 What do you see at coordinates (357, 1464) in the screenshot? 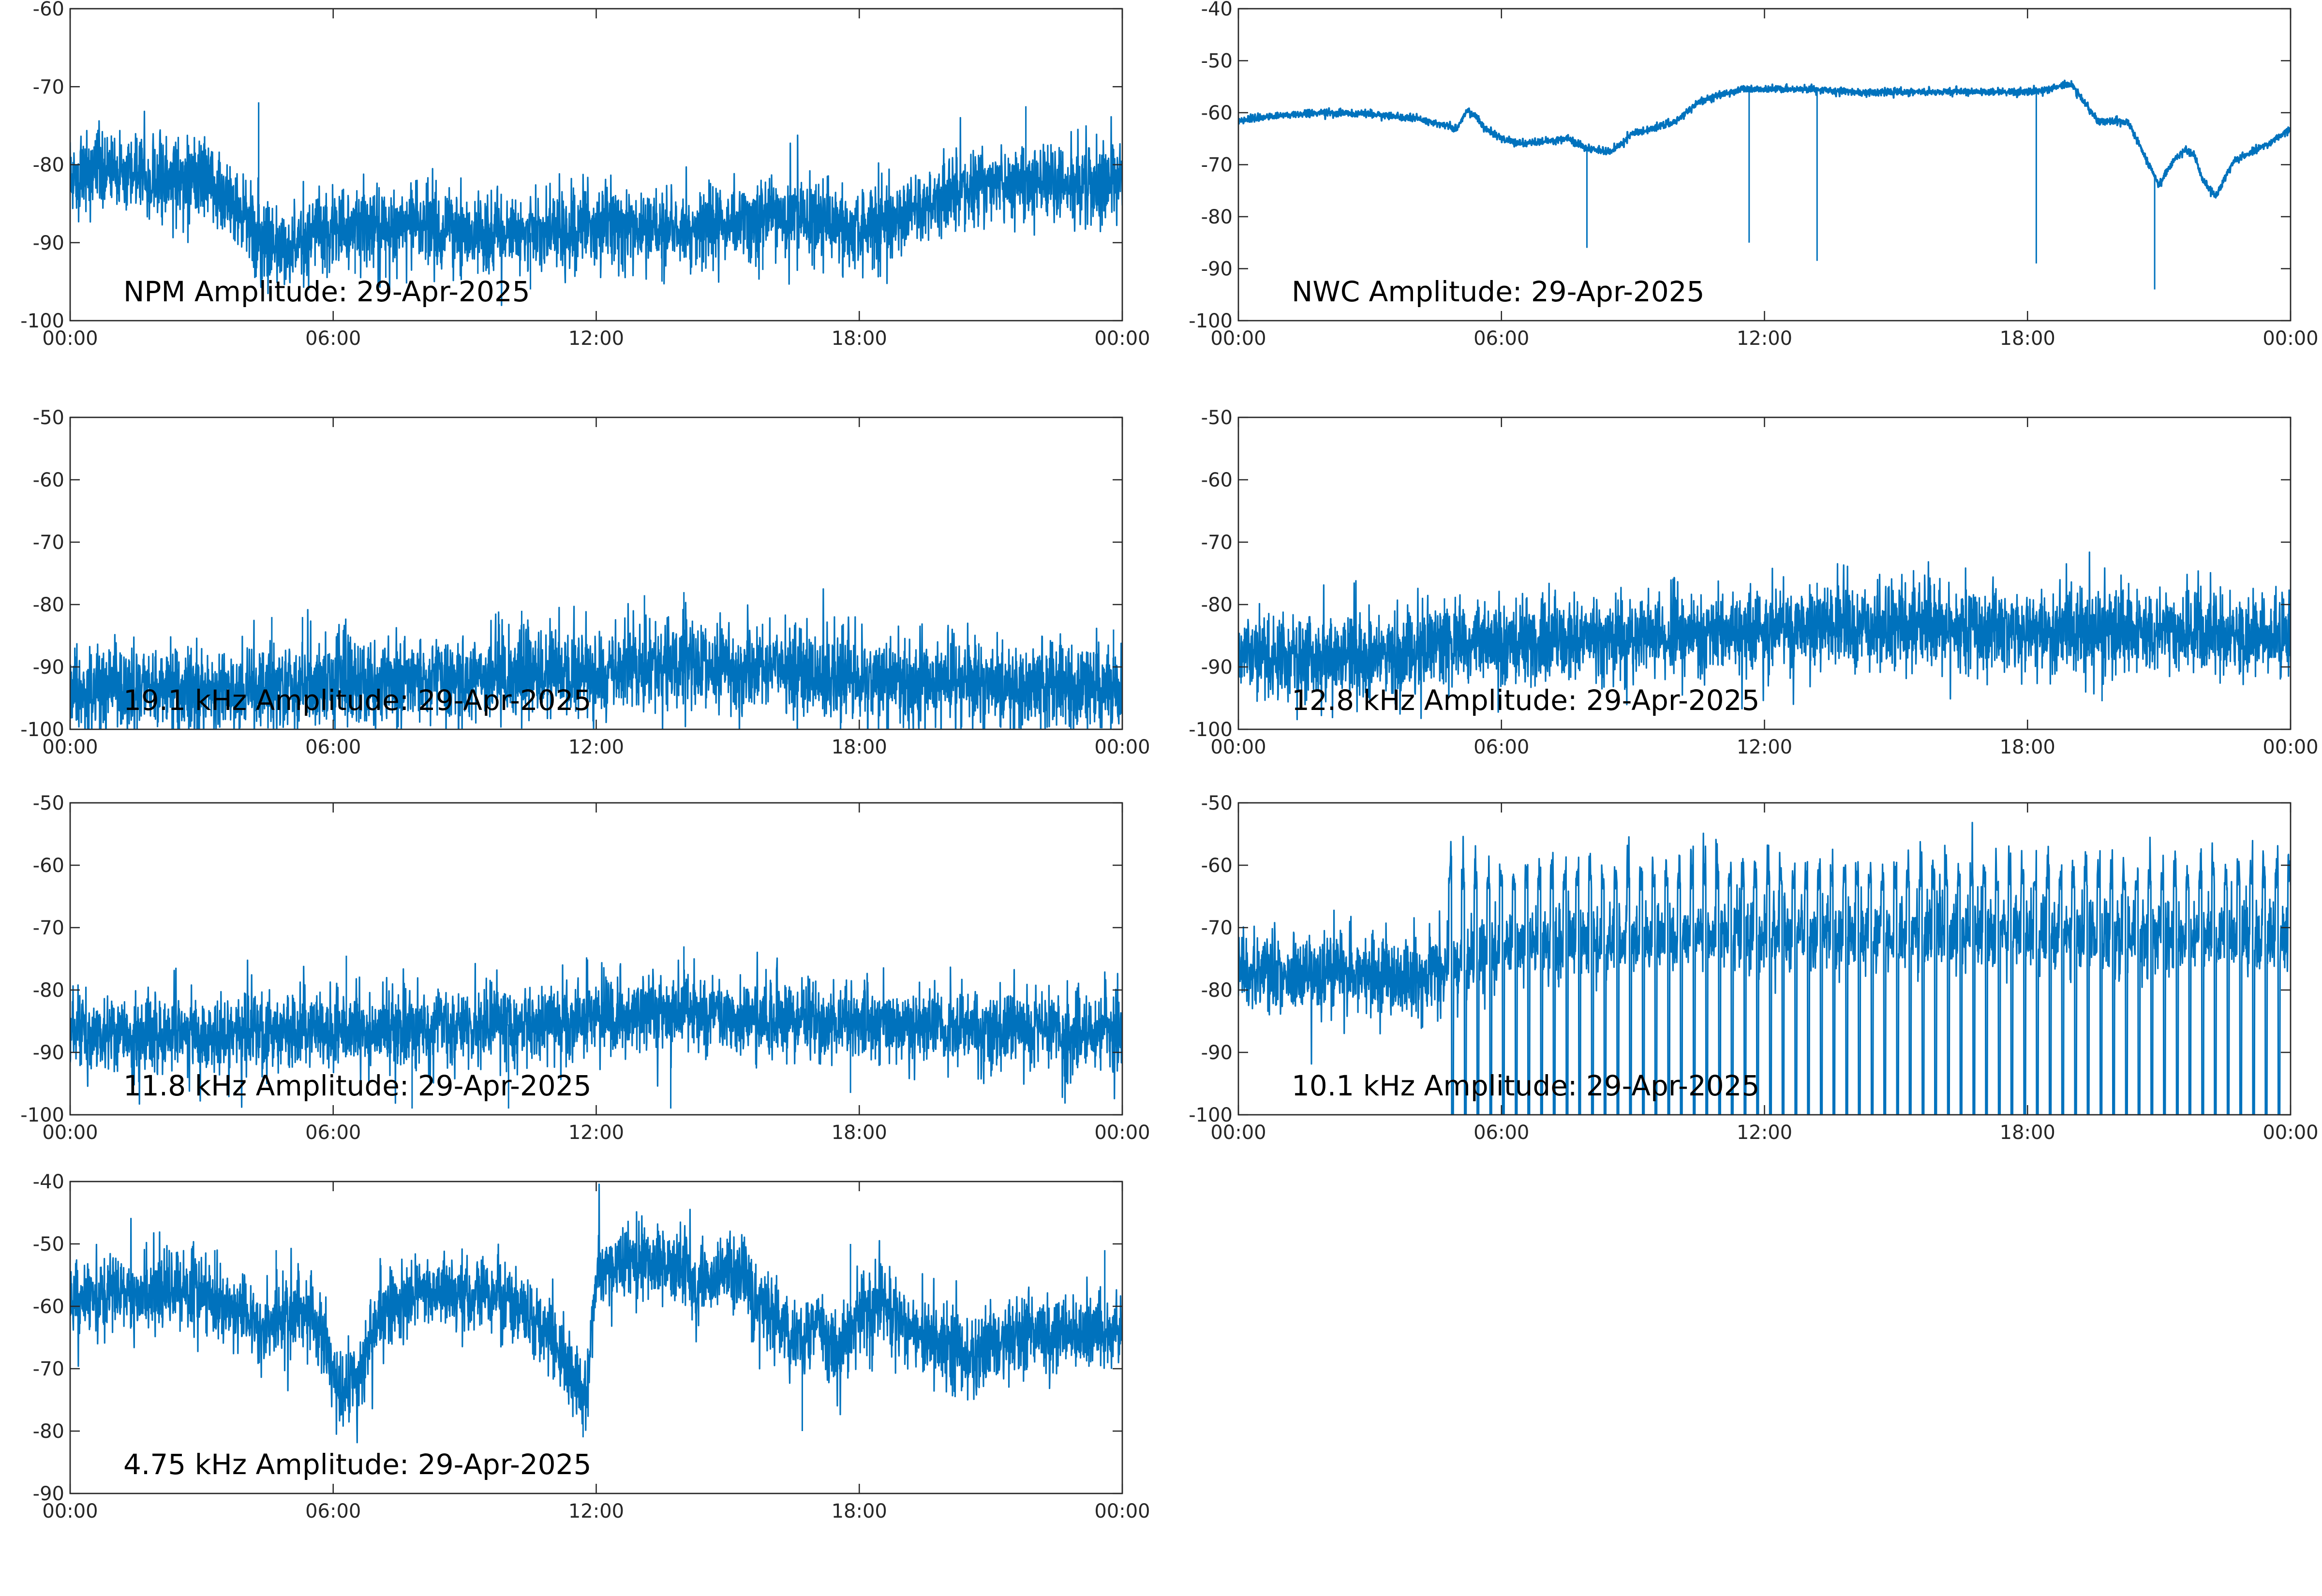
I see `chart-annotation: 4.75 kHz Amplitude: 29-Apr-2025` at bounding box center [357, 1464].